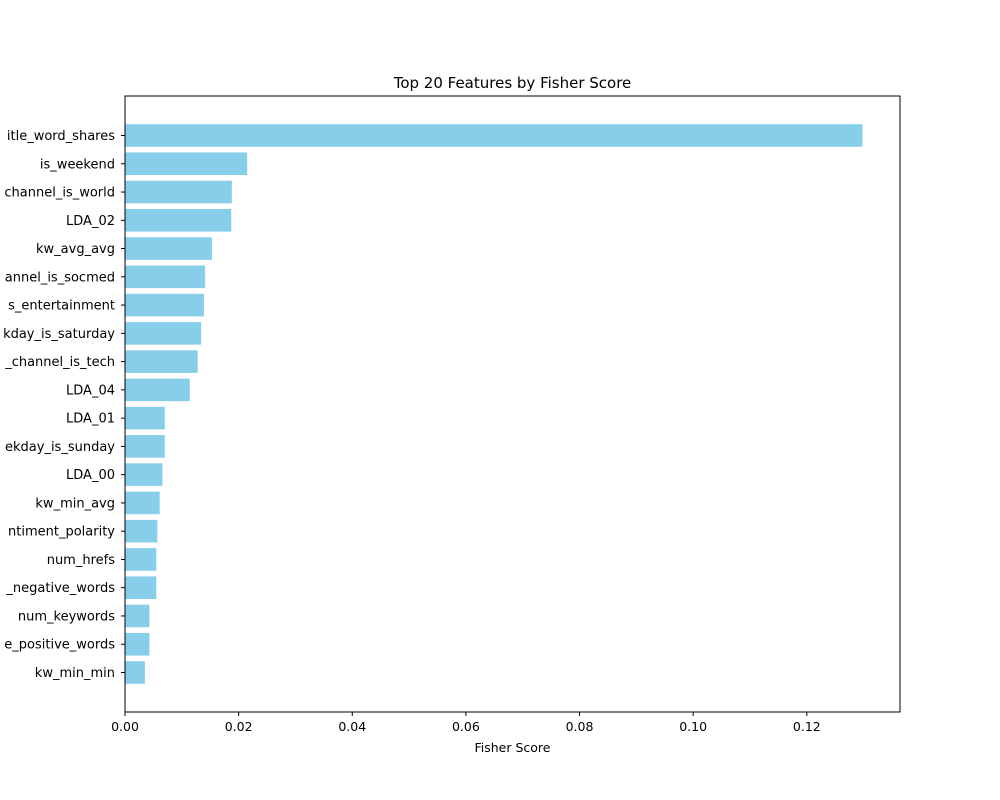 The height and width of the screenshot is (800, 1000). What do you see at coordinates (352, 726) in the screenshot?
I see `x-tick-label: 0.04` at bounding box center [352, 726].